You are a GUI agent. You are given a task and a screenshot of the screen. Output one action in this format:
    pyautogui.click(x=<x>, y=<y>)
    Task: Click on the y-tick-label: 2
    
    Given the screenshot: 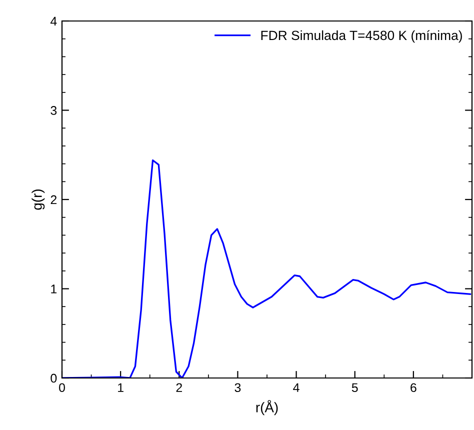 What is the action you would take?
    pyautogui.click(x=53, y=199)
    